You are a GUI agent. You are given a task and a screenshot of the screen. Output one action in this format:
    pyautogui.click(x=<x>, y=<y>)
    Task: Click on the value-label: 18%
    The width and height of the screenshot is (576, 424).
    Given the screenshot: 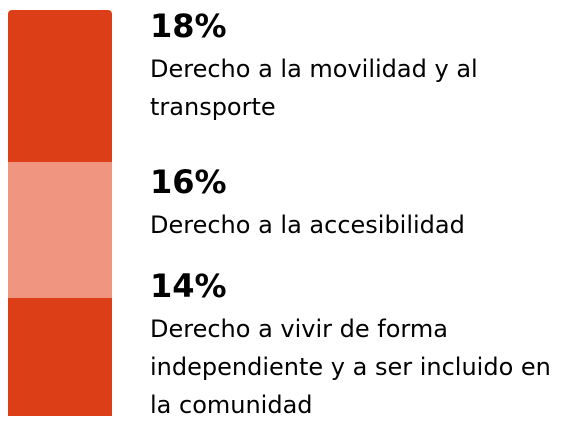 What is the action you would take?
    pyautogui.click(x=188, y=26)
    